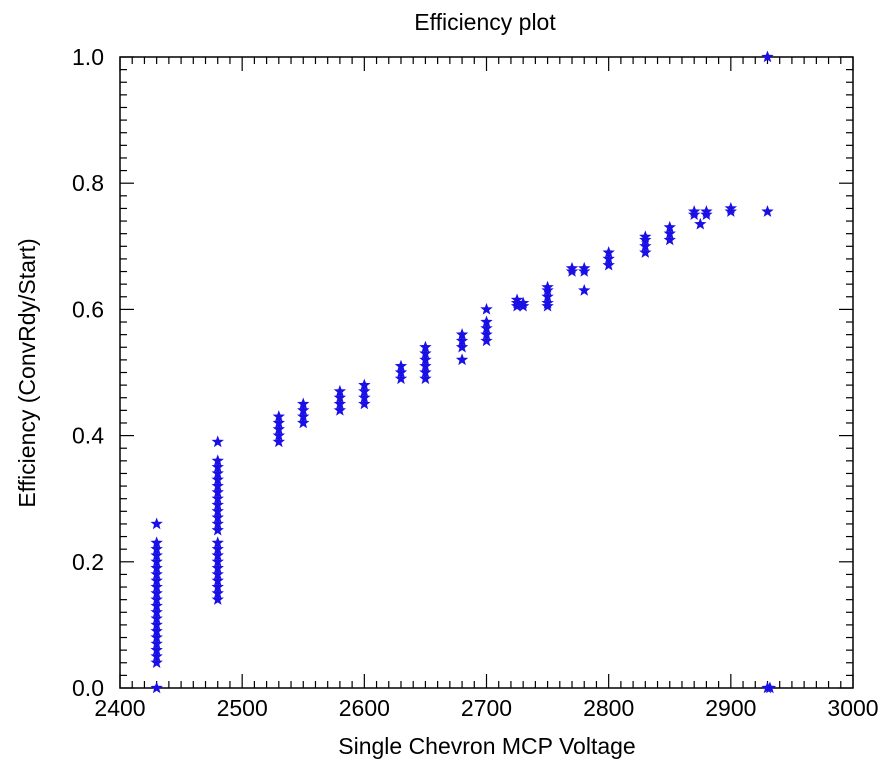  I want to click on y-tick-label: 0.4, so click(88, 436).